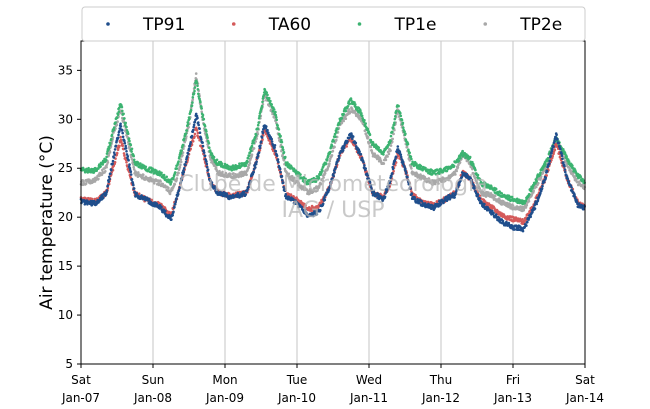 Image resolution: width=650 pixels, height=409 pixels. I want to click on y-tick-label: 10, so click(65, 315).